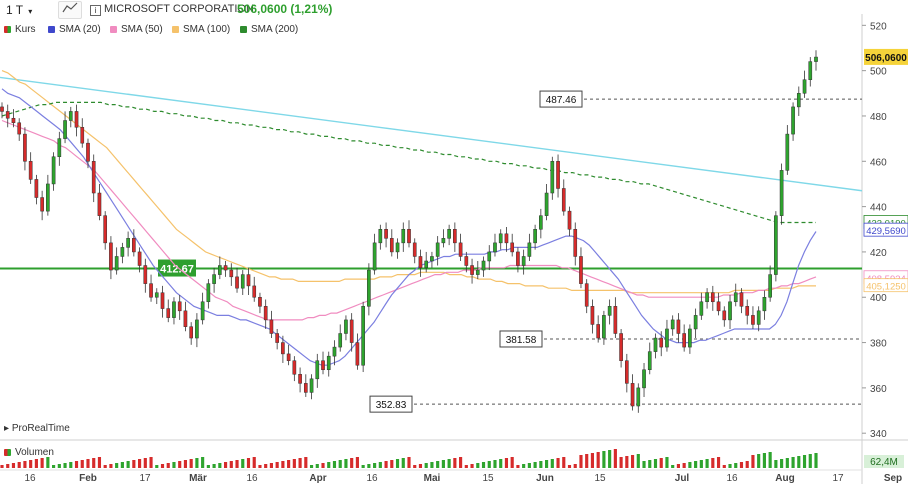  I want to click on timeframe-selector: 1 T ▾, so click(19, 10).